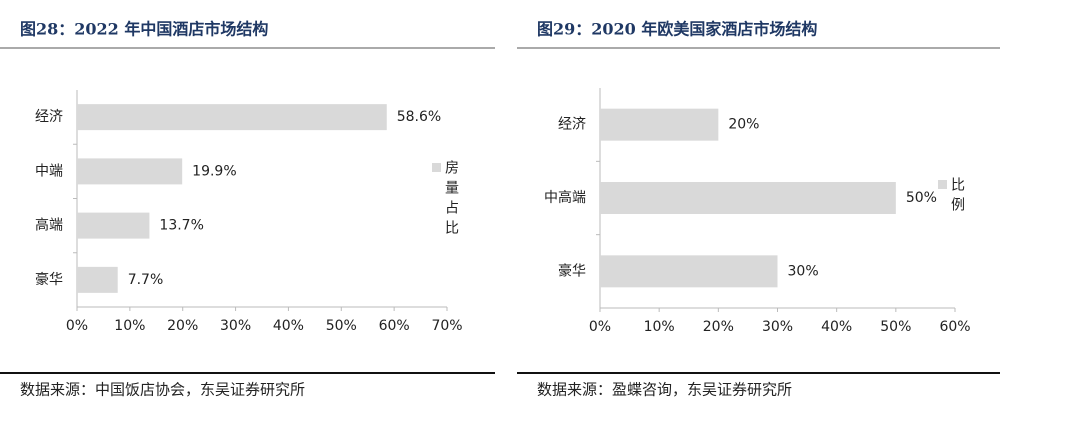 The image size is (1080, 431). What do you see at coordinates (664, 390) in the screenshot?
I see `source: 数据来源：盈蝶咨询，东吴证券研究所` at bounding box center [664, 390].